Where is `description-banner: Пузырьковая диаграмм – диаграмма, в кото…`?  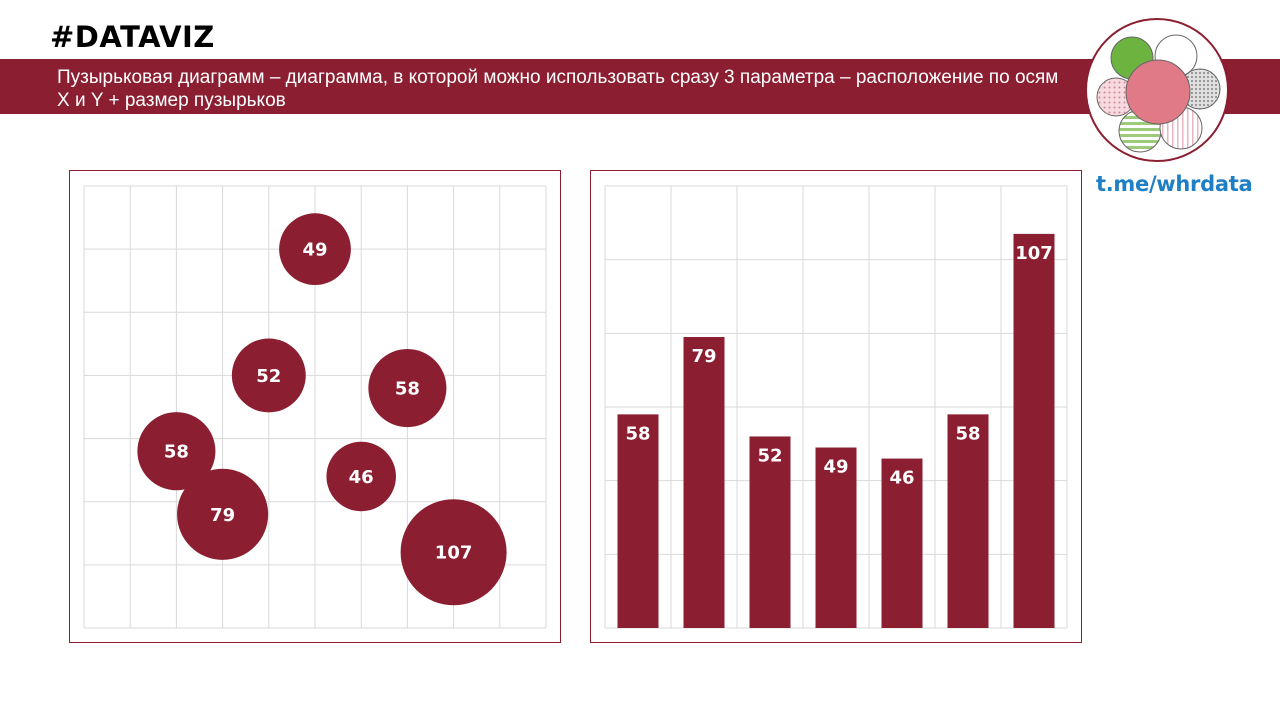 description-banner: Пузырьковая диаграмм – диаграмма, в кото… is located at coordinates (640, 86).